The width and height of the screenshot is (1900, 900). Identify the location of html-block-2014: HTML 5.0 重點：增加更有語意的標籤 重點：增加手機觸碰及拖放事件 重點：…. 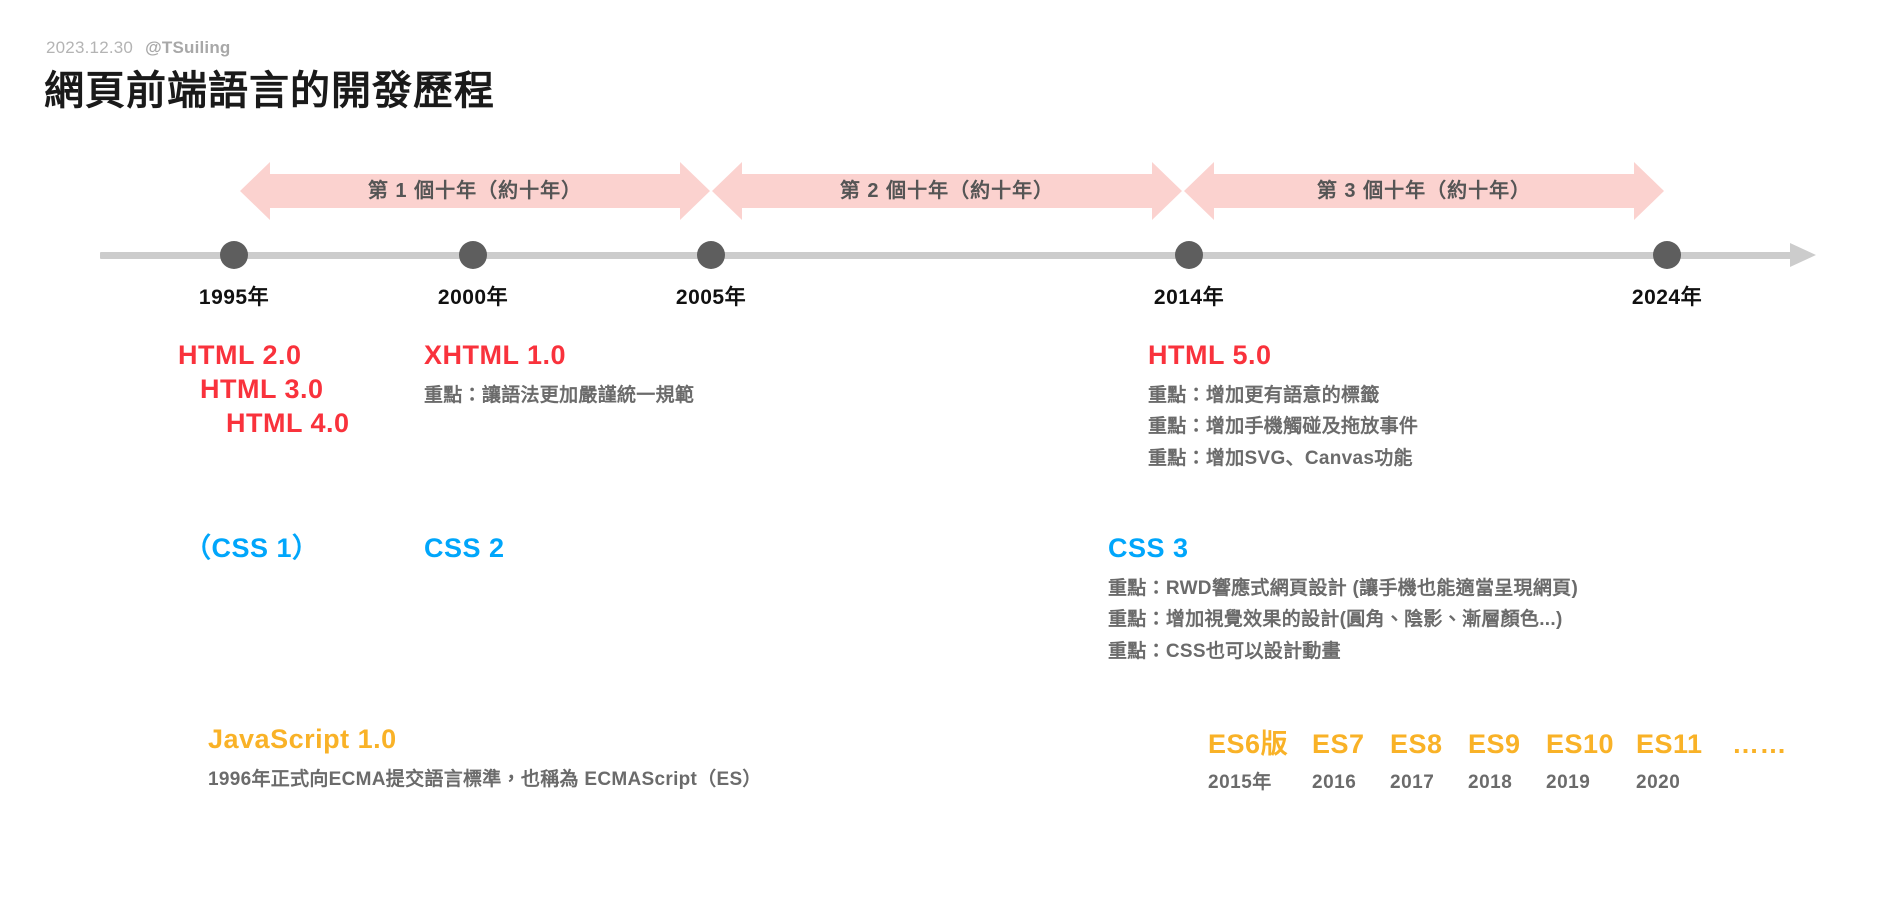
(1283, 406).